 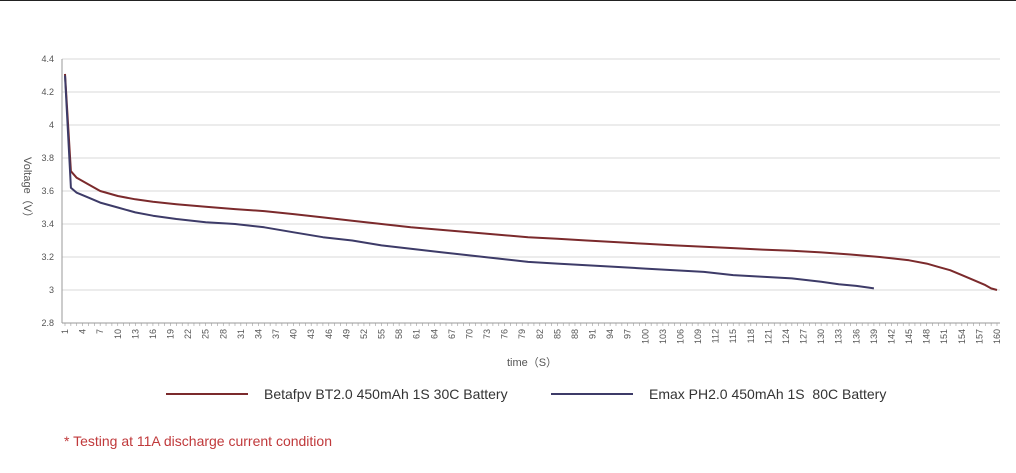 What do you see at coordinates (610, 334) in the screenshot?
I see `x-tick-label: 94` at bounding box center [610, 334].